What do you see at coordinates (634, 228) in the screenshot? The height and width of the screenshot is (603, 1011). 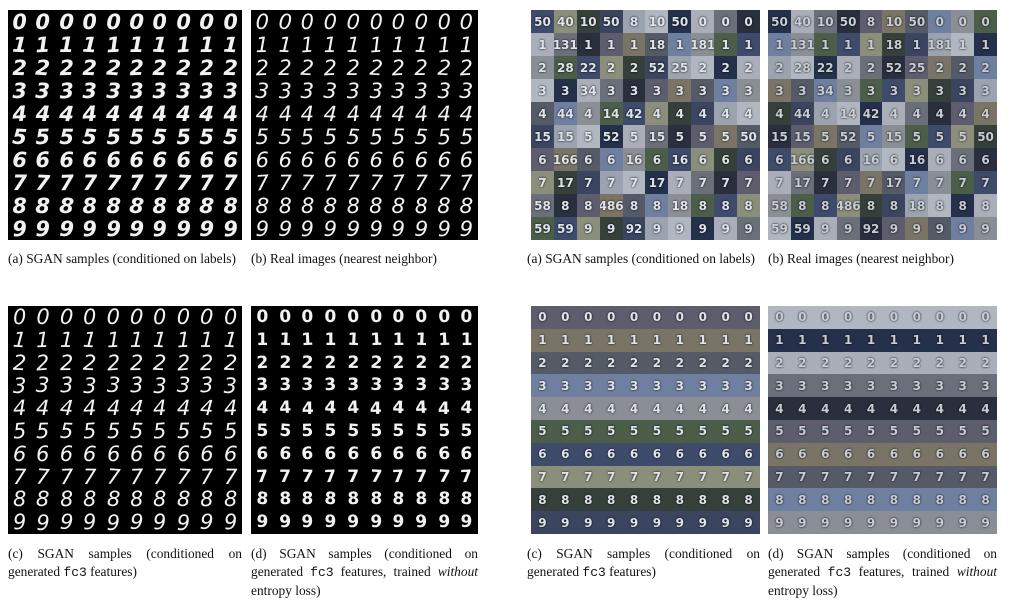 I see `sample-cell: 92` at bounding box center [634, 228].